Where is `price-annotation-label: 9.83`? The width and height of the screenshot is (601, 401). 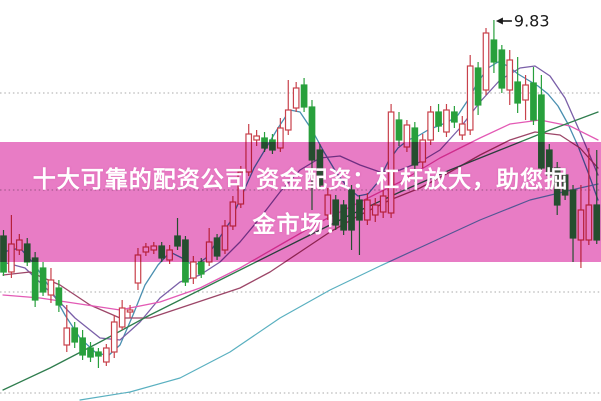
price-annotation-label: 9.83 is located at coordinates (532, 21).